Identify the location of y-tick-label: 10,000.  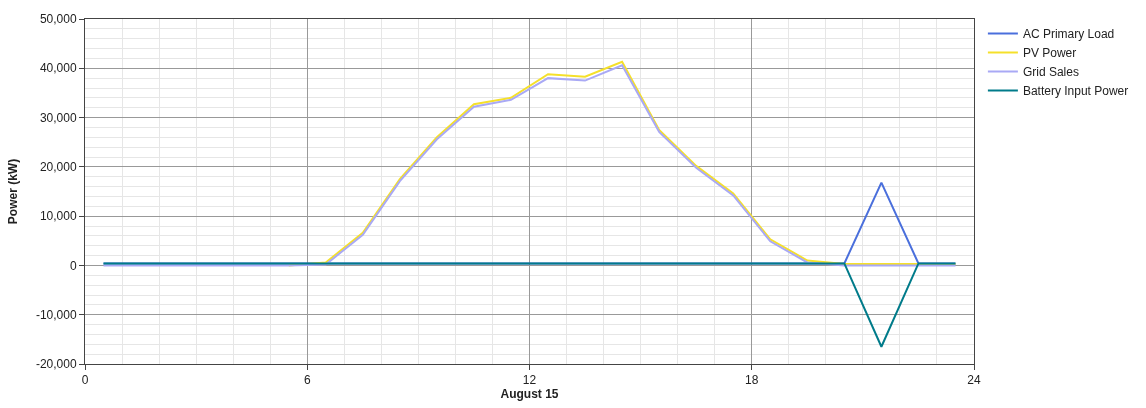
(58, 216).